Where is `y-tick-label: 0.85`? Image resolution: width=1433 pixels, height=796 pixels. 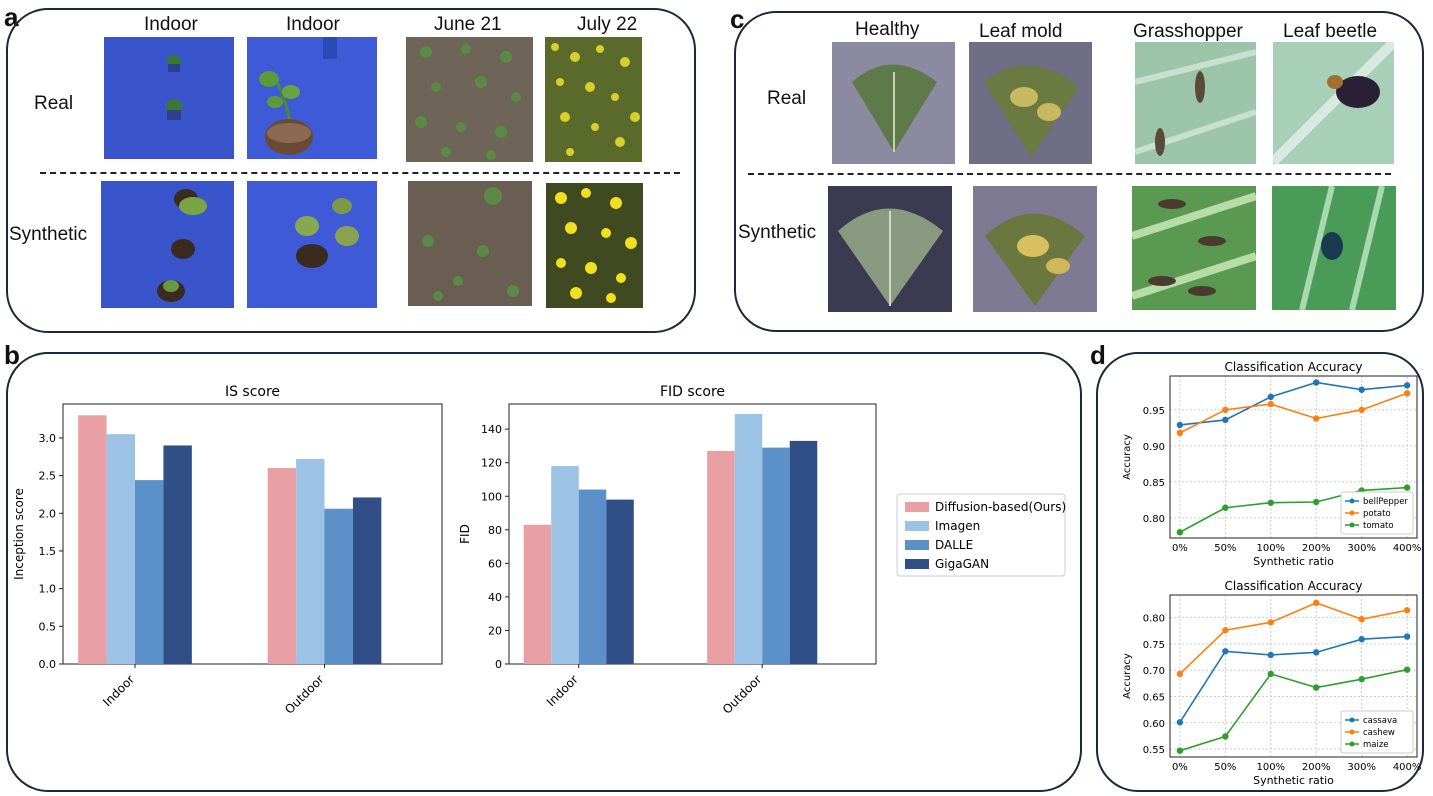
y-tick-label: 0.85 is located at coordinates (1154, 483).